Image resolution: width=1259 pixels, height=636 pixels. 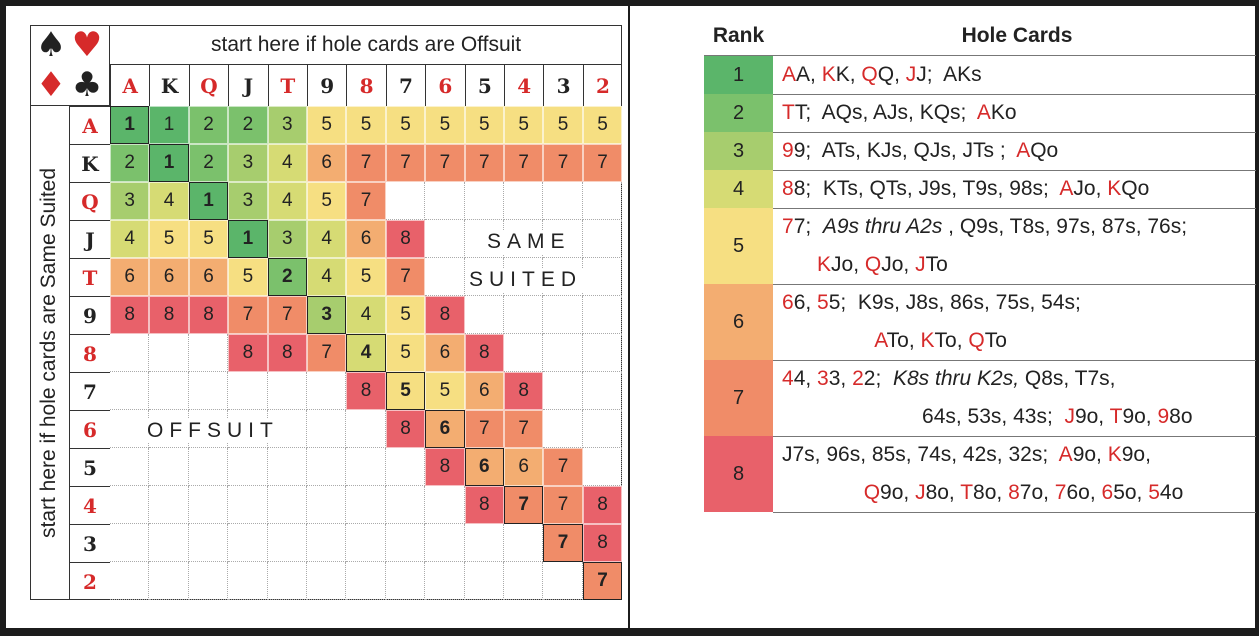 What do you see at coordinates (738, 398) in the screenshot?
I see `rank-cell-7: 7` at bounding box center [738, 398].